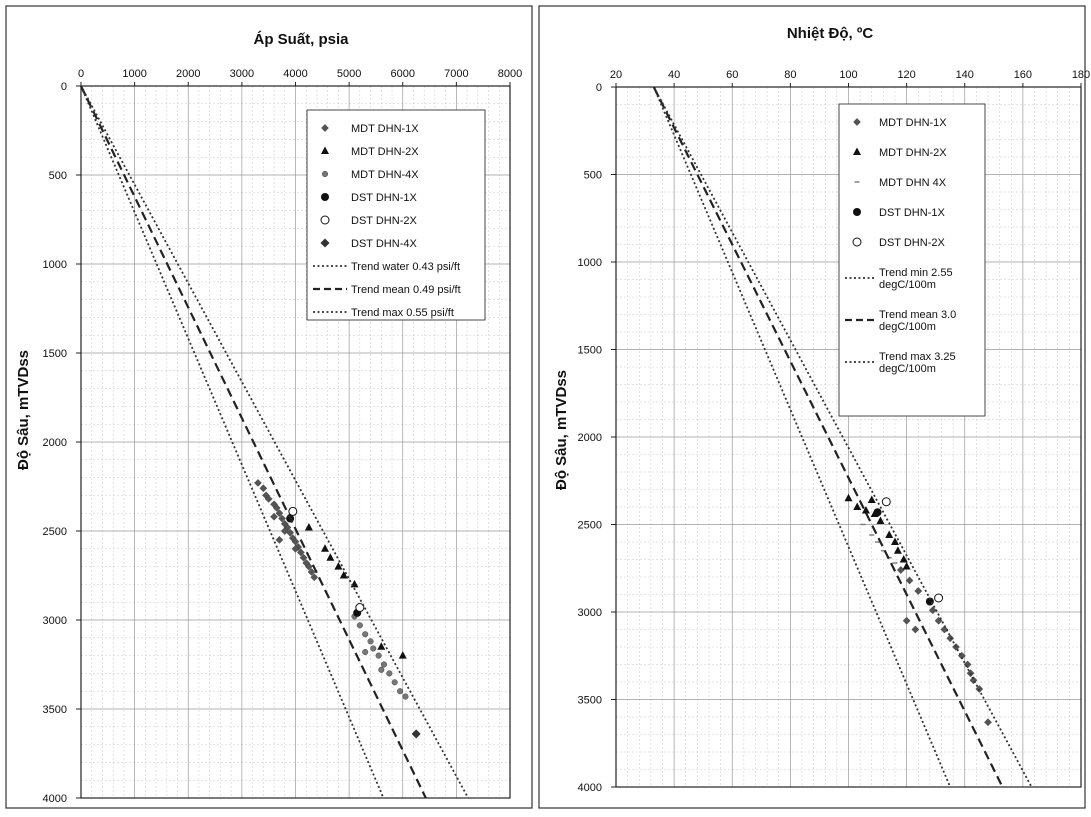 The image size is (1091, 817). What do you see at coordinates (916, 273) in the screenshot?
I see `legend-label: Trend min 2.55` at bounding box center [916, 273].